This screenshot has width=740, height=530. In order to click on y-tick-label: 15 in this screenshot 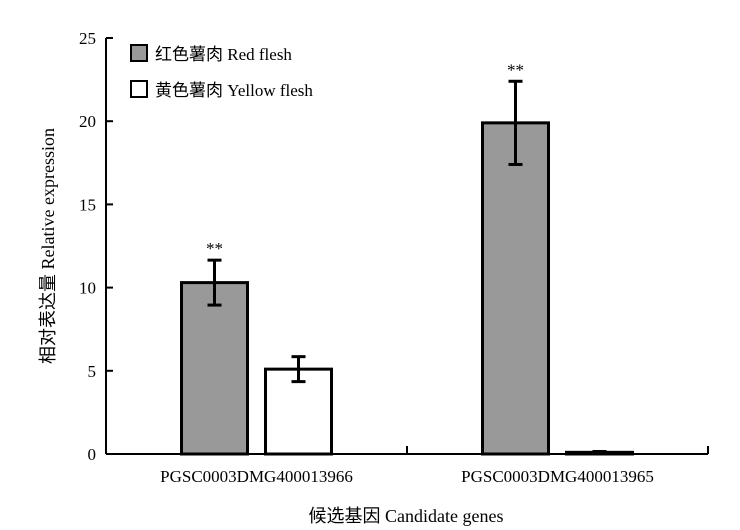, I will do `click(87, 204)`.